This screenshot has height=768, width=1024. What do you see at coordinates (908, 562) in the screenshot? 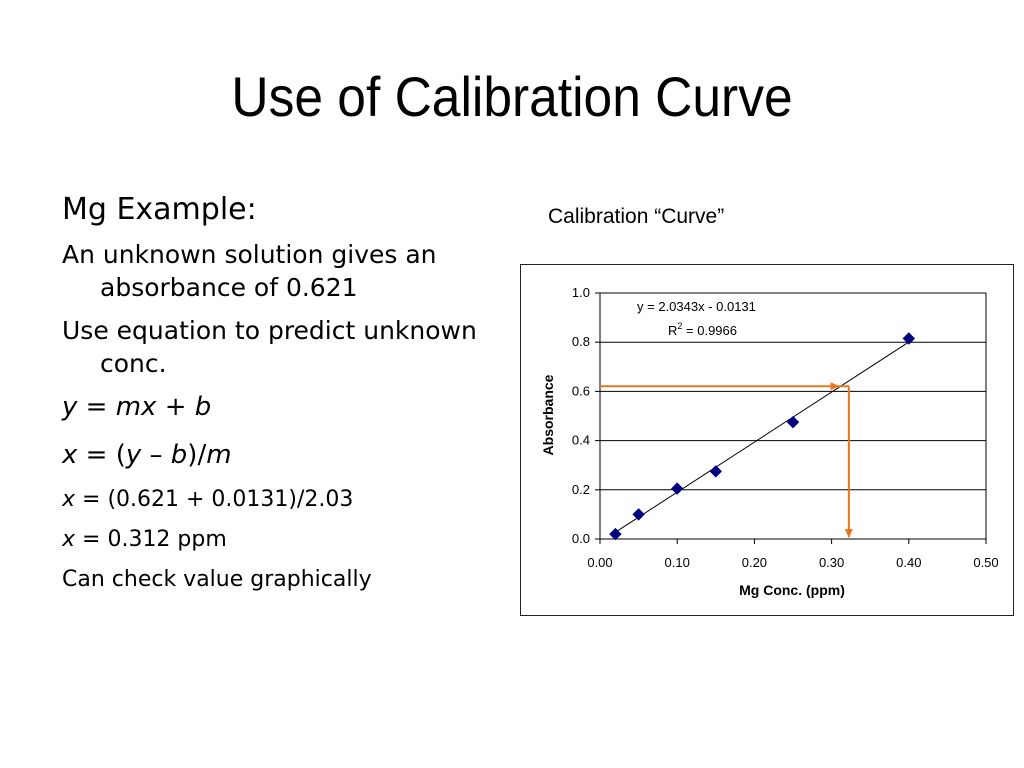
I see `x-tick-label: 0.40` at bounding box center [908, 562].